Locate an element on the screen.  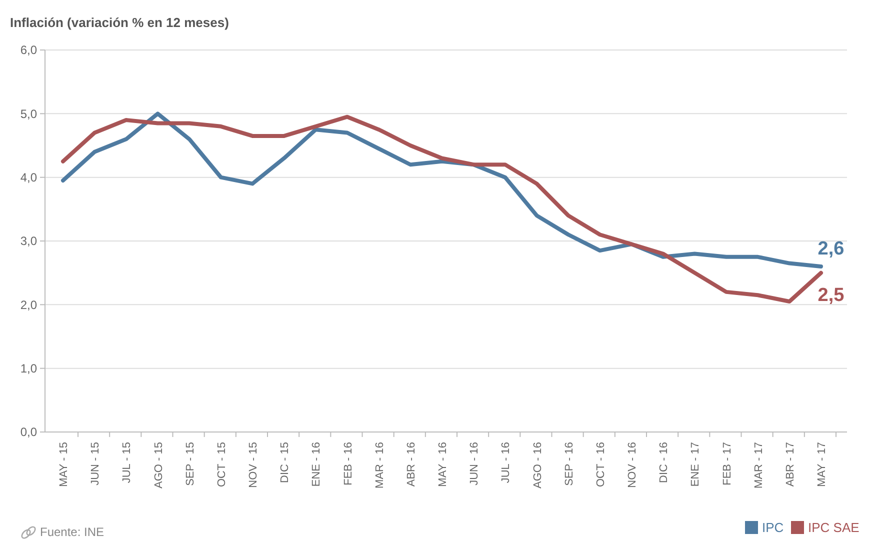
chart-title: Inflación (variación % en 12 meses) is located at coordinates (119, 22).